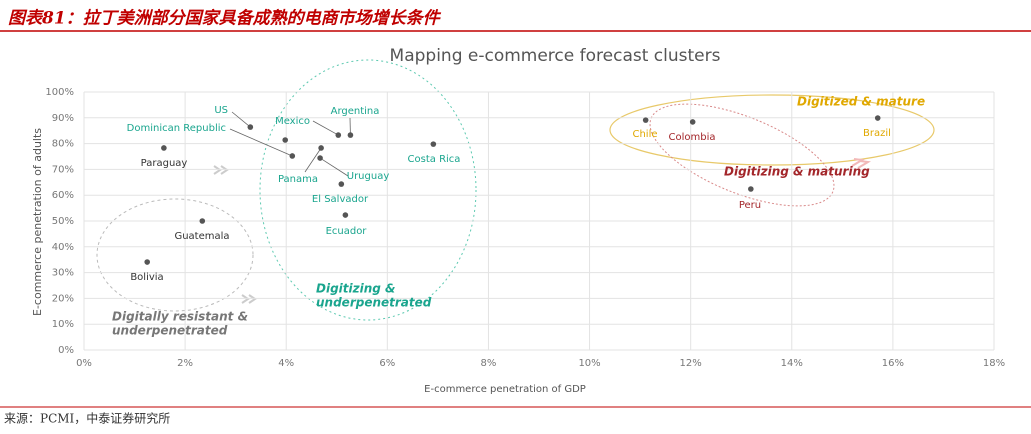 This screenshot has width=1031, height=434. Describe the element at coordinates (221, 110) in the screenshot. I see `point-label: US` at that location.